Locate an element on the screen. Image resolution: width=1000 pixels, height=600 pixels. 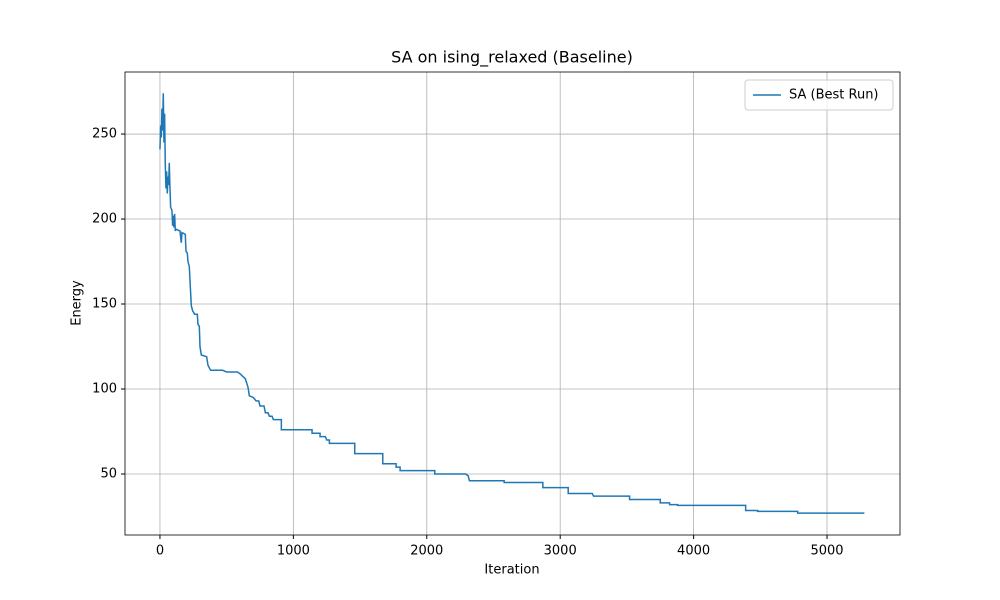
x-axis-label: Iteration is located at coordinates (511, 570).